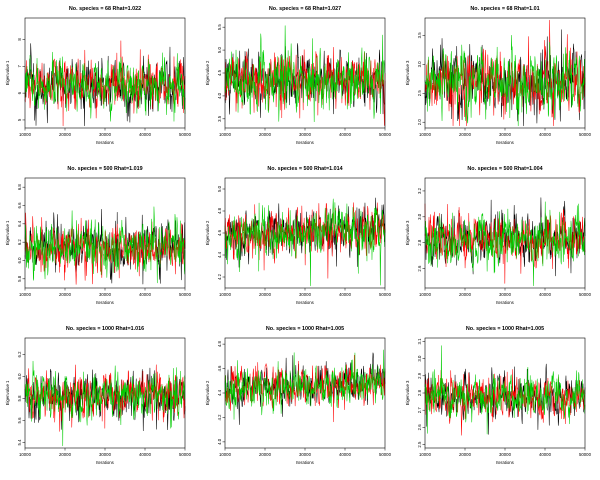 The image size is (600, 480). Describe the element at coordinates (419, 341) in the screenshot. I see `y-tick-label: 3.1` at that location.